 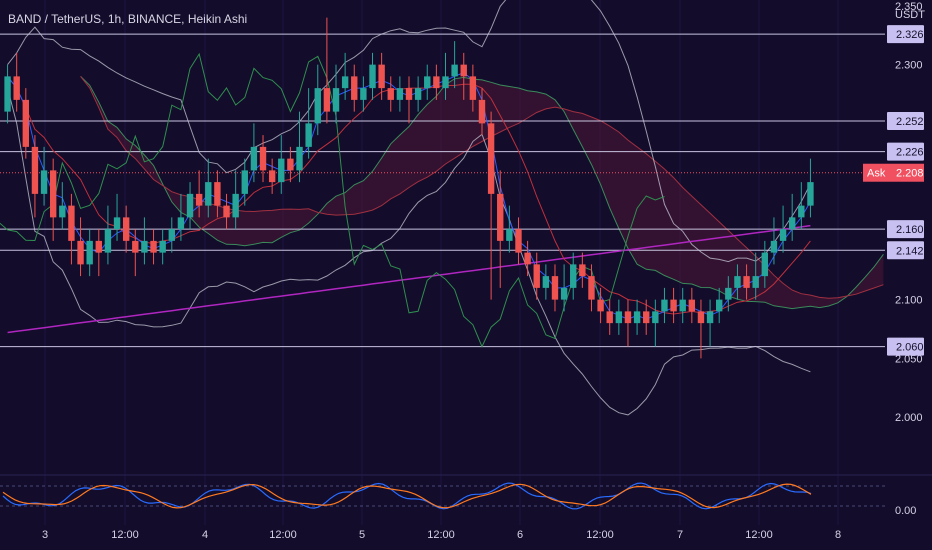 I want to click on x-axis: 3 12:00 4 12:00 5 12:00 6 12:00 7 12:00 8, so click(x=441, y=535).